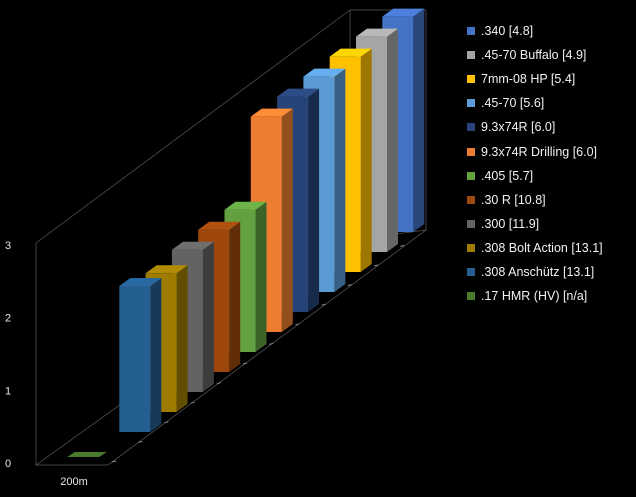  Describe the element at coordinates (135, 359) in the screenshot. I see `bar-front` at that location.